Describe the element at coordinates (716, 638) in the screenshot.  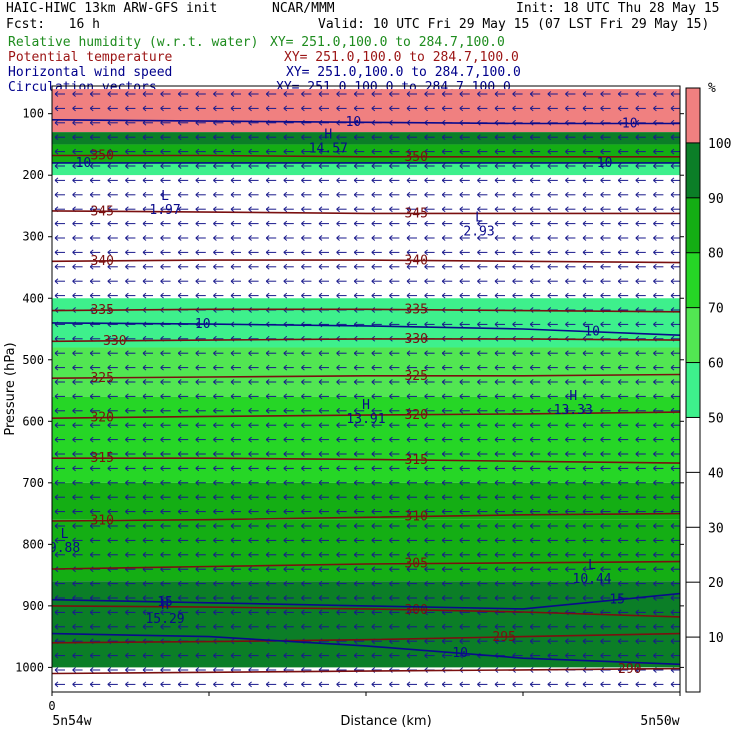
I see `colorbar-tick-label: 10` at that location.